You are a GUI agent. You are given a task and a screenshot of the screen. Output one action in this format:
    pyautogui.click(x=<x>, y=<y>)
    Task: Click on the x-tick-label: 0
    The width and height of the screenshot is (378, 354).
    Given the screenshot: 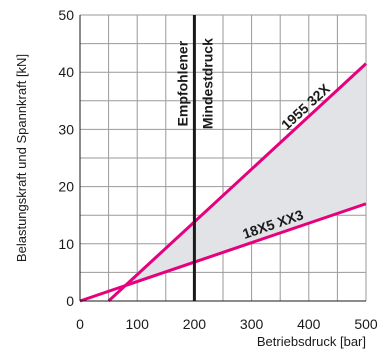 What is the action you would take?
    pyautogui.click(x=80, y=324)
    